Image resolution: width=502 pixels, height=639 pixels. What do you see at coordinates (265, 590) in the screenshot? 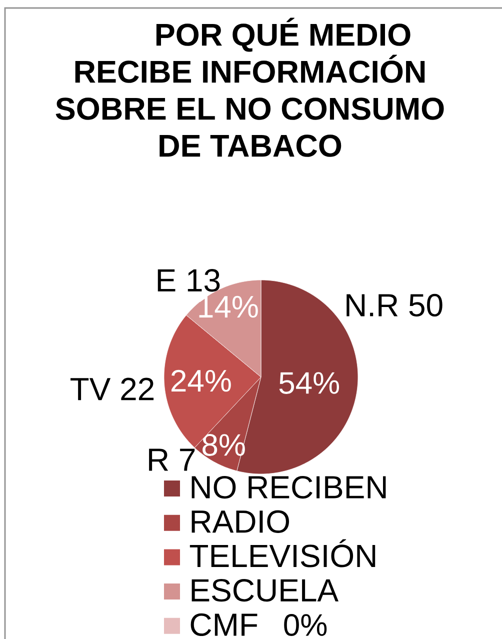
I see `legend-label: ESCUELA` at bounding box center [265, 590].